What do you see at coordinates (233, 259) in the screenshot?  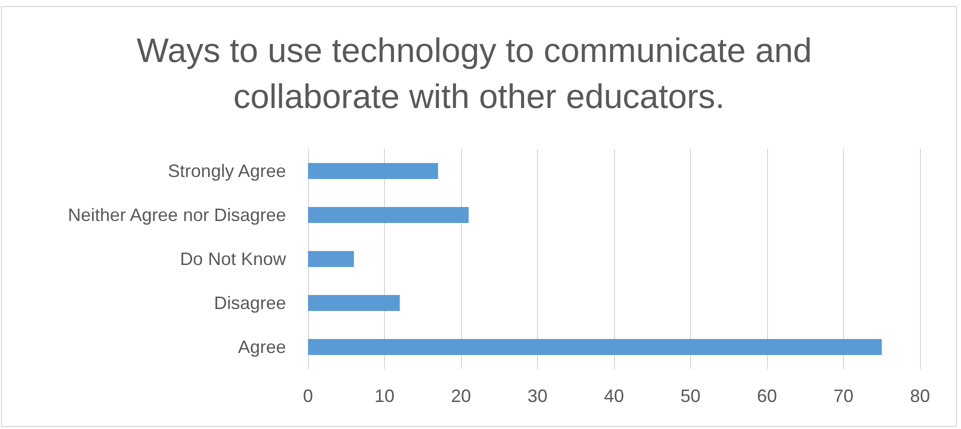 I see `y-tick-label: Do Not Know` at bounding box center [233, 259].